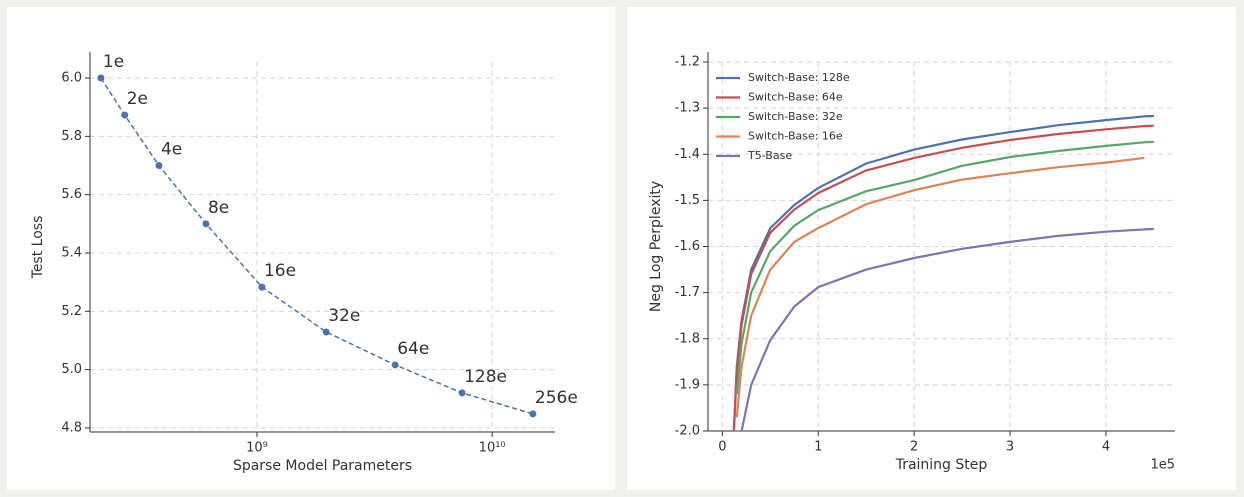 The image size is (1244, 497). What do you see at coordinates (947, 329) in the screenshot?
I see `series-line` at bounding box center [947, 329].